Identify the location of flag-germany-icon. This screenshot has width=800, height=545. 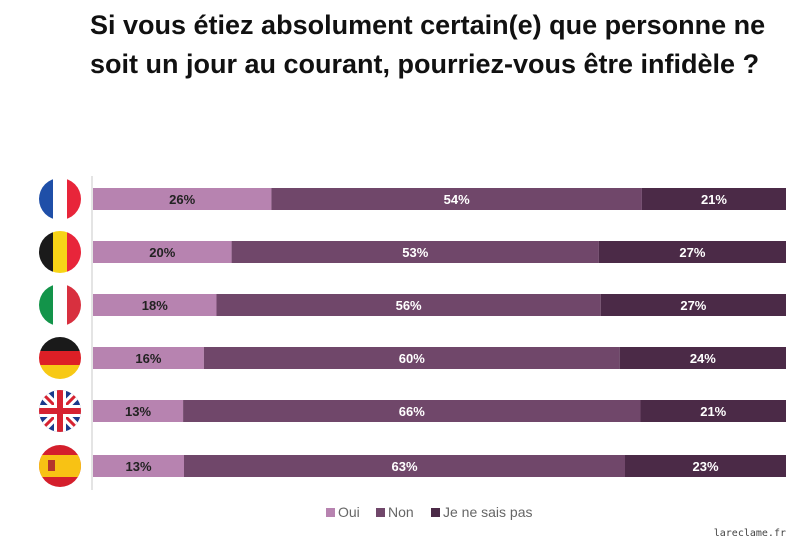
(60, 358).